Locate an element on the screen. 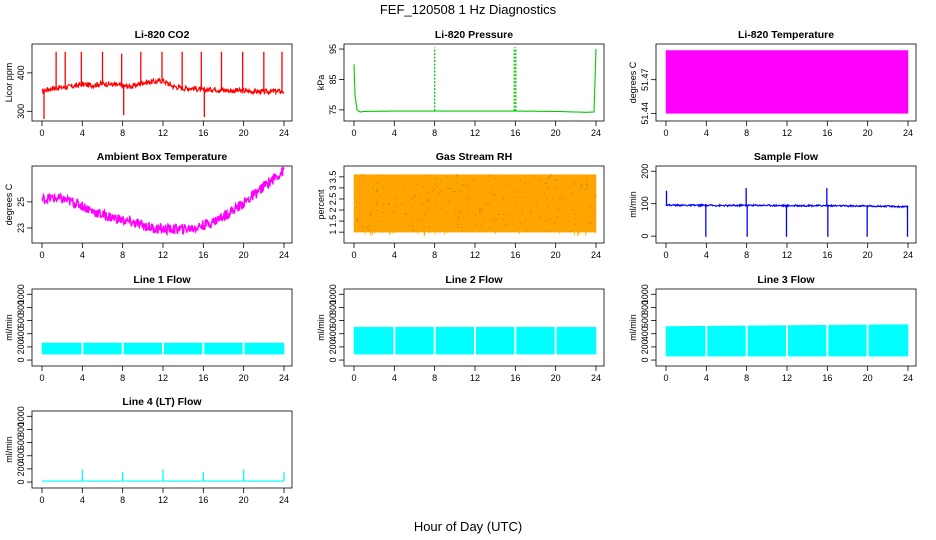 Image resolution: width=936 pixels, height=540 pixels. data-texture is located at coordinates (476, 203).